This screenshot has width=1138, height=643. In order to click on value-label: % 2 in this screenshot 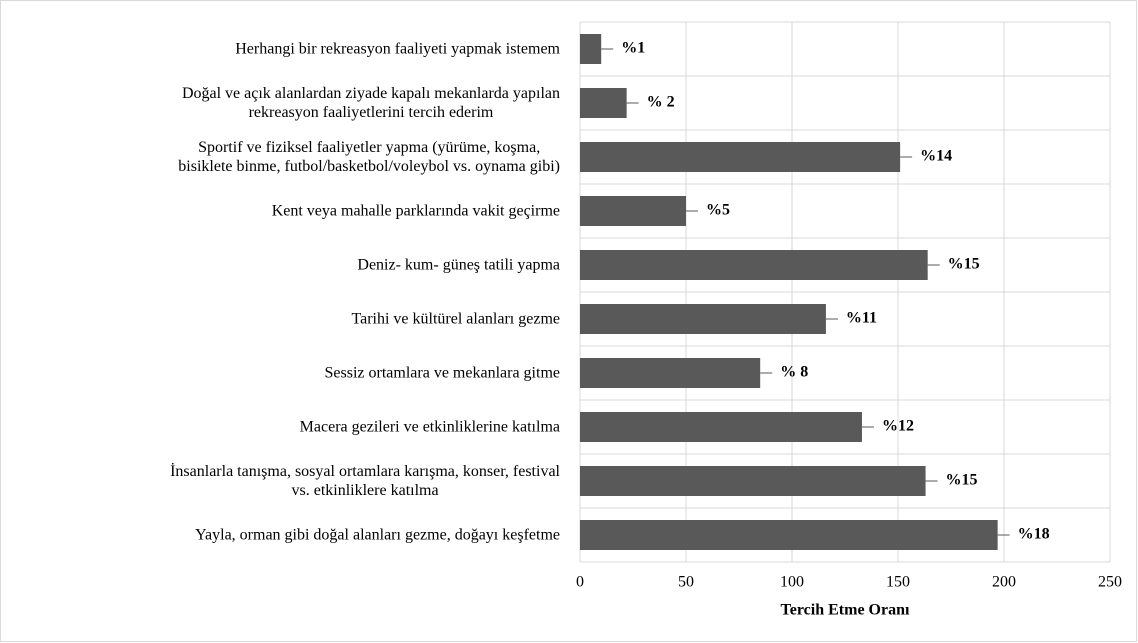, I will do `click(661, 102)`.